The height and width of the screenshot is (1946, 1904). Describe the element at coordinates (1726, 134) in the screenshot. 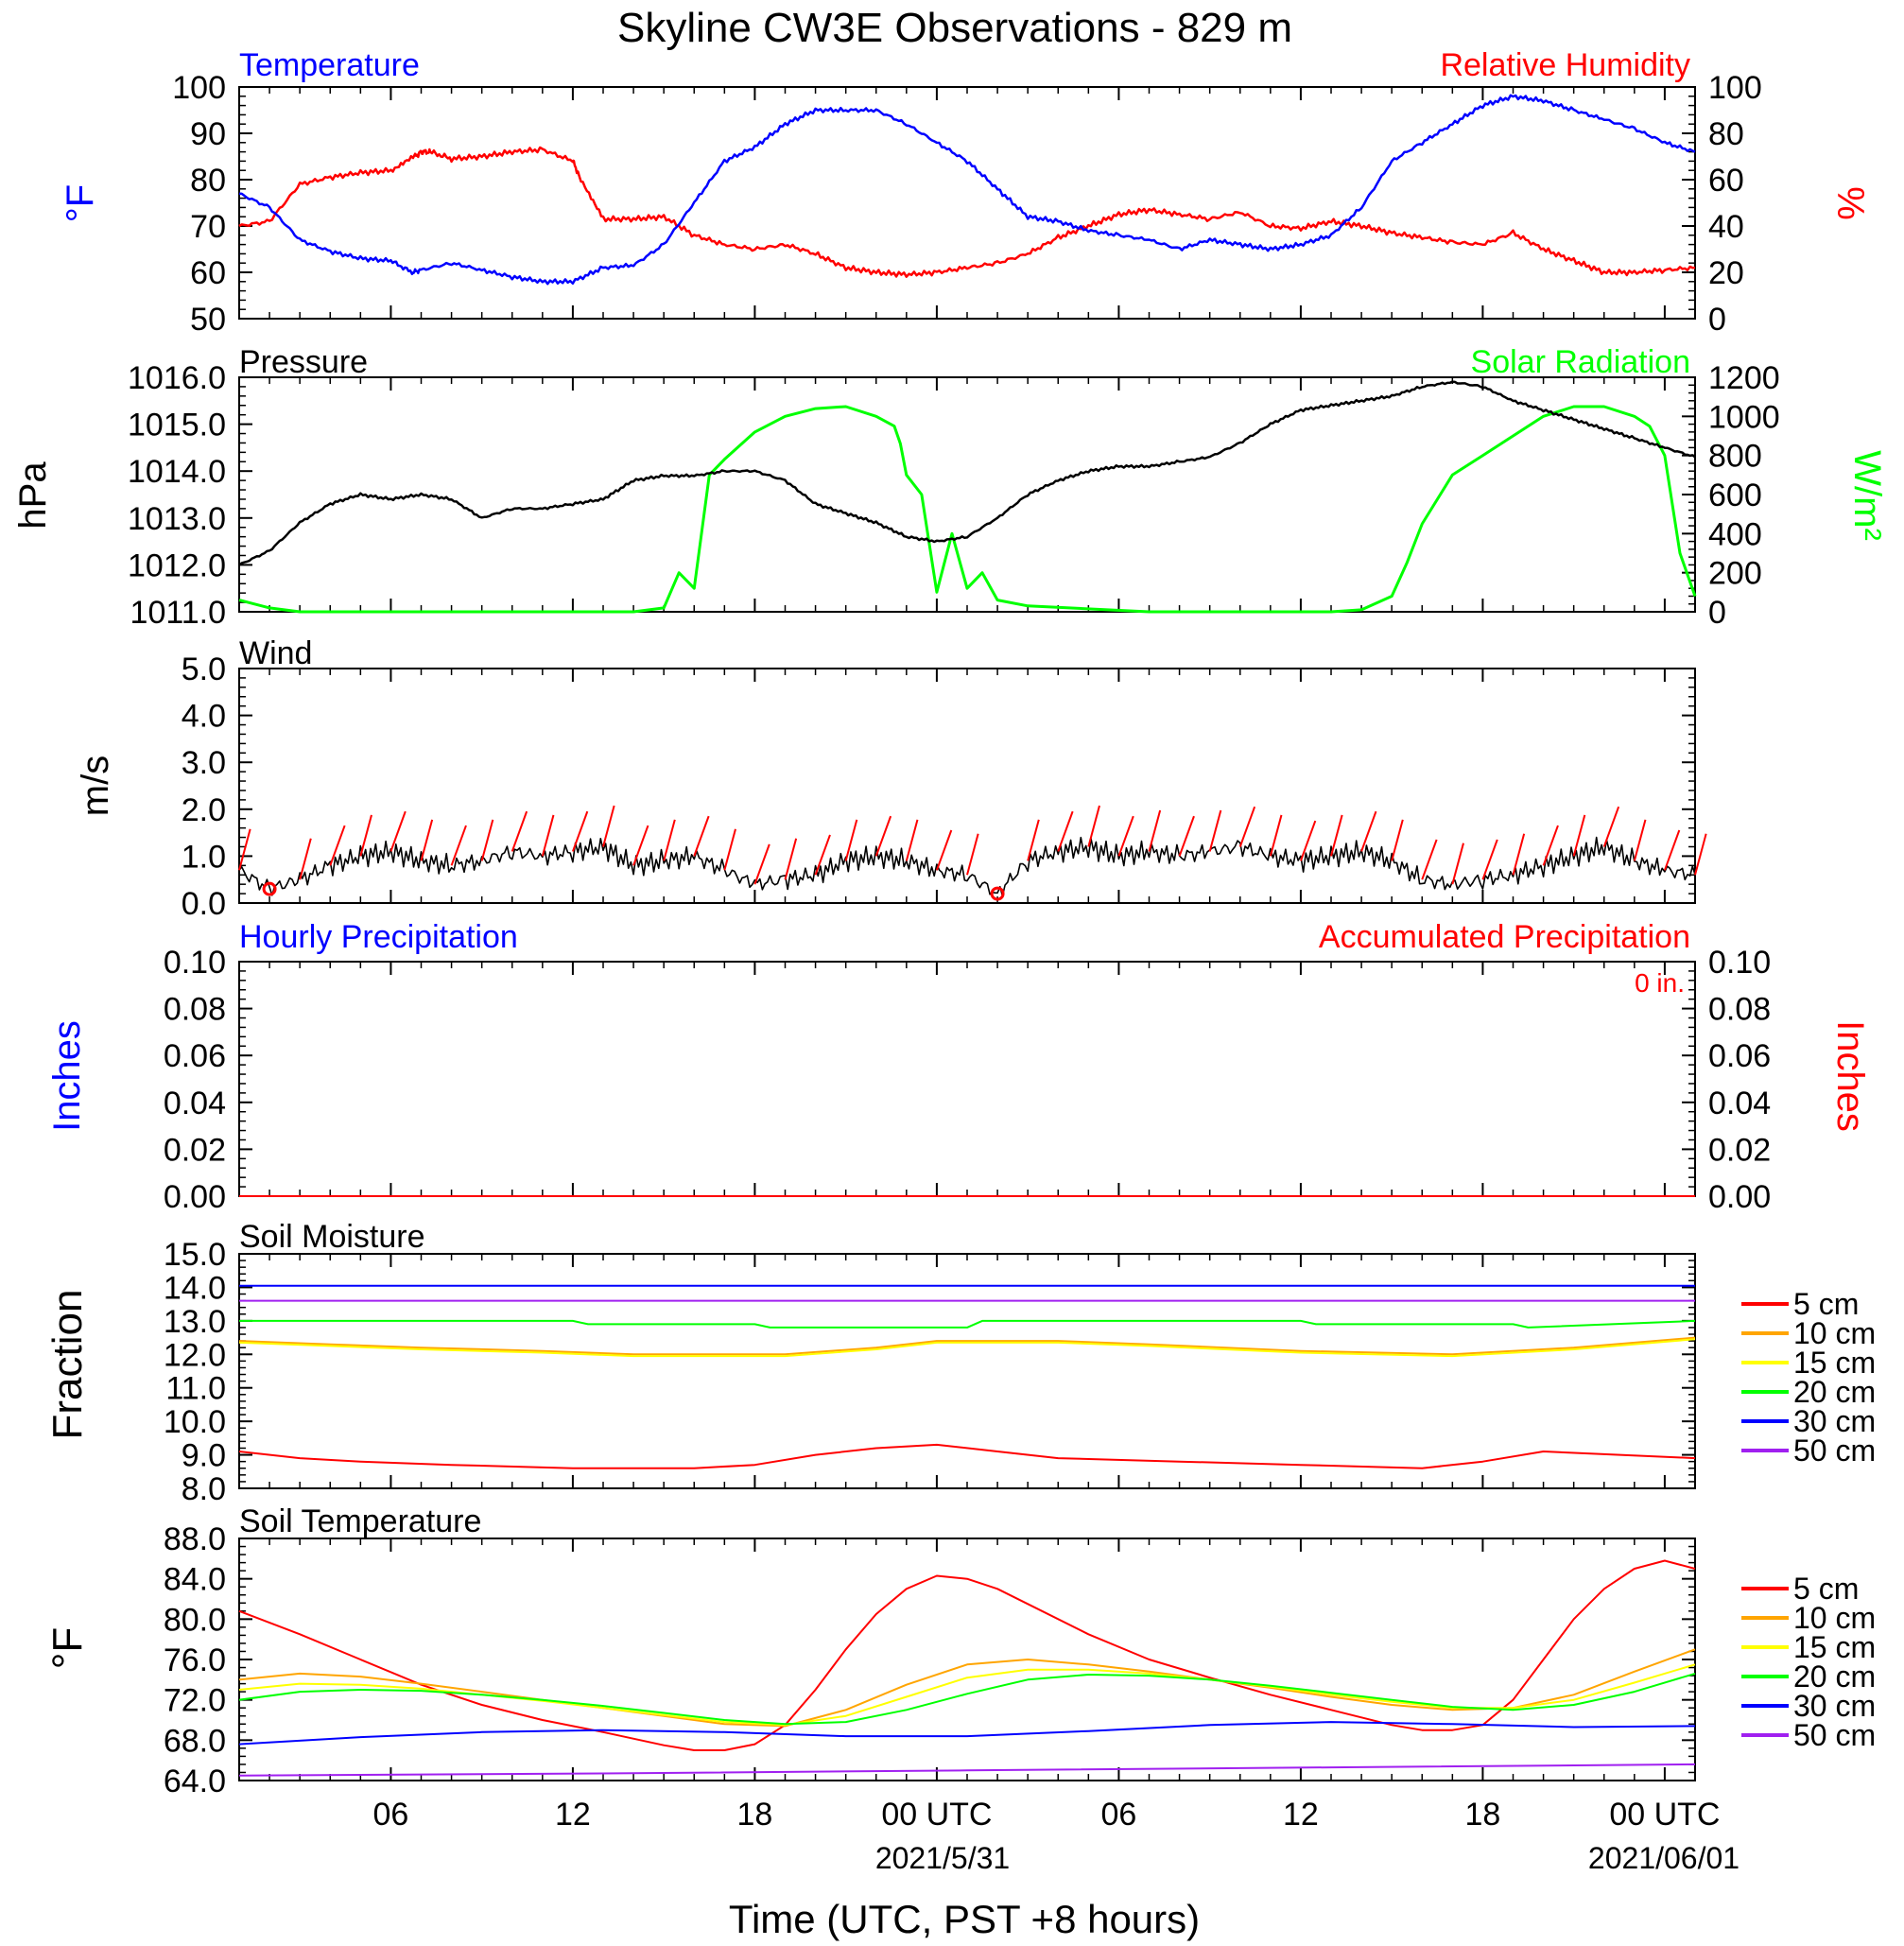

I see `temp-right-tick-label: 80` at that location.